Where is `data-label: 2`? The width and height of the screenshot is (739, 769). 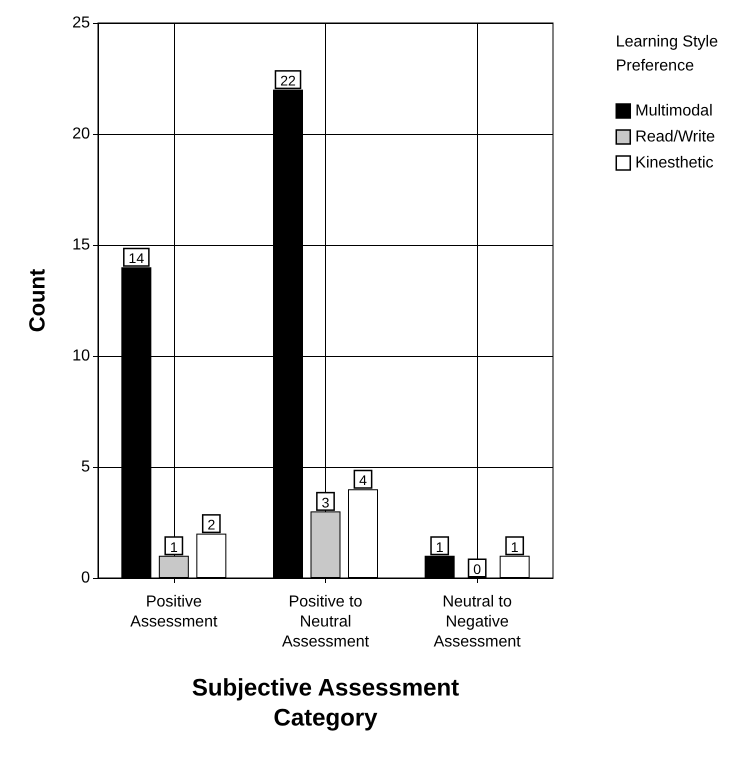 data-label: 2 is located at coordinates (211, 524).